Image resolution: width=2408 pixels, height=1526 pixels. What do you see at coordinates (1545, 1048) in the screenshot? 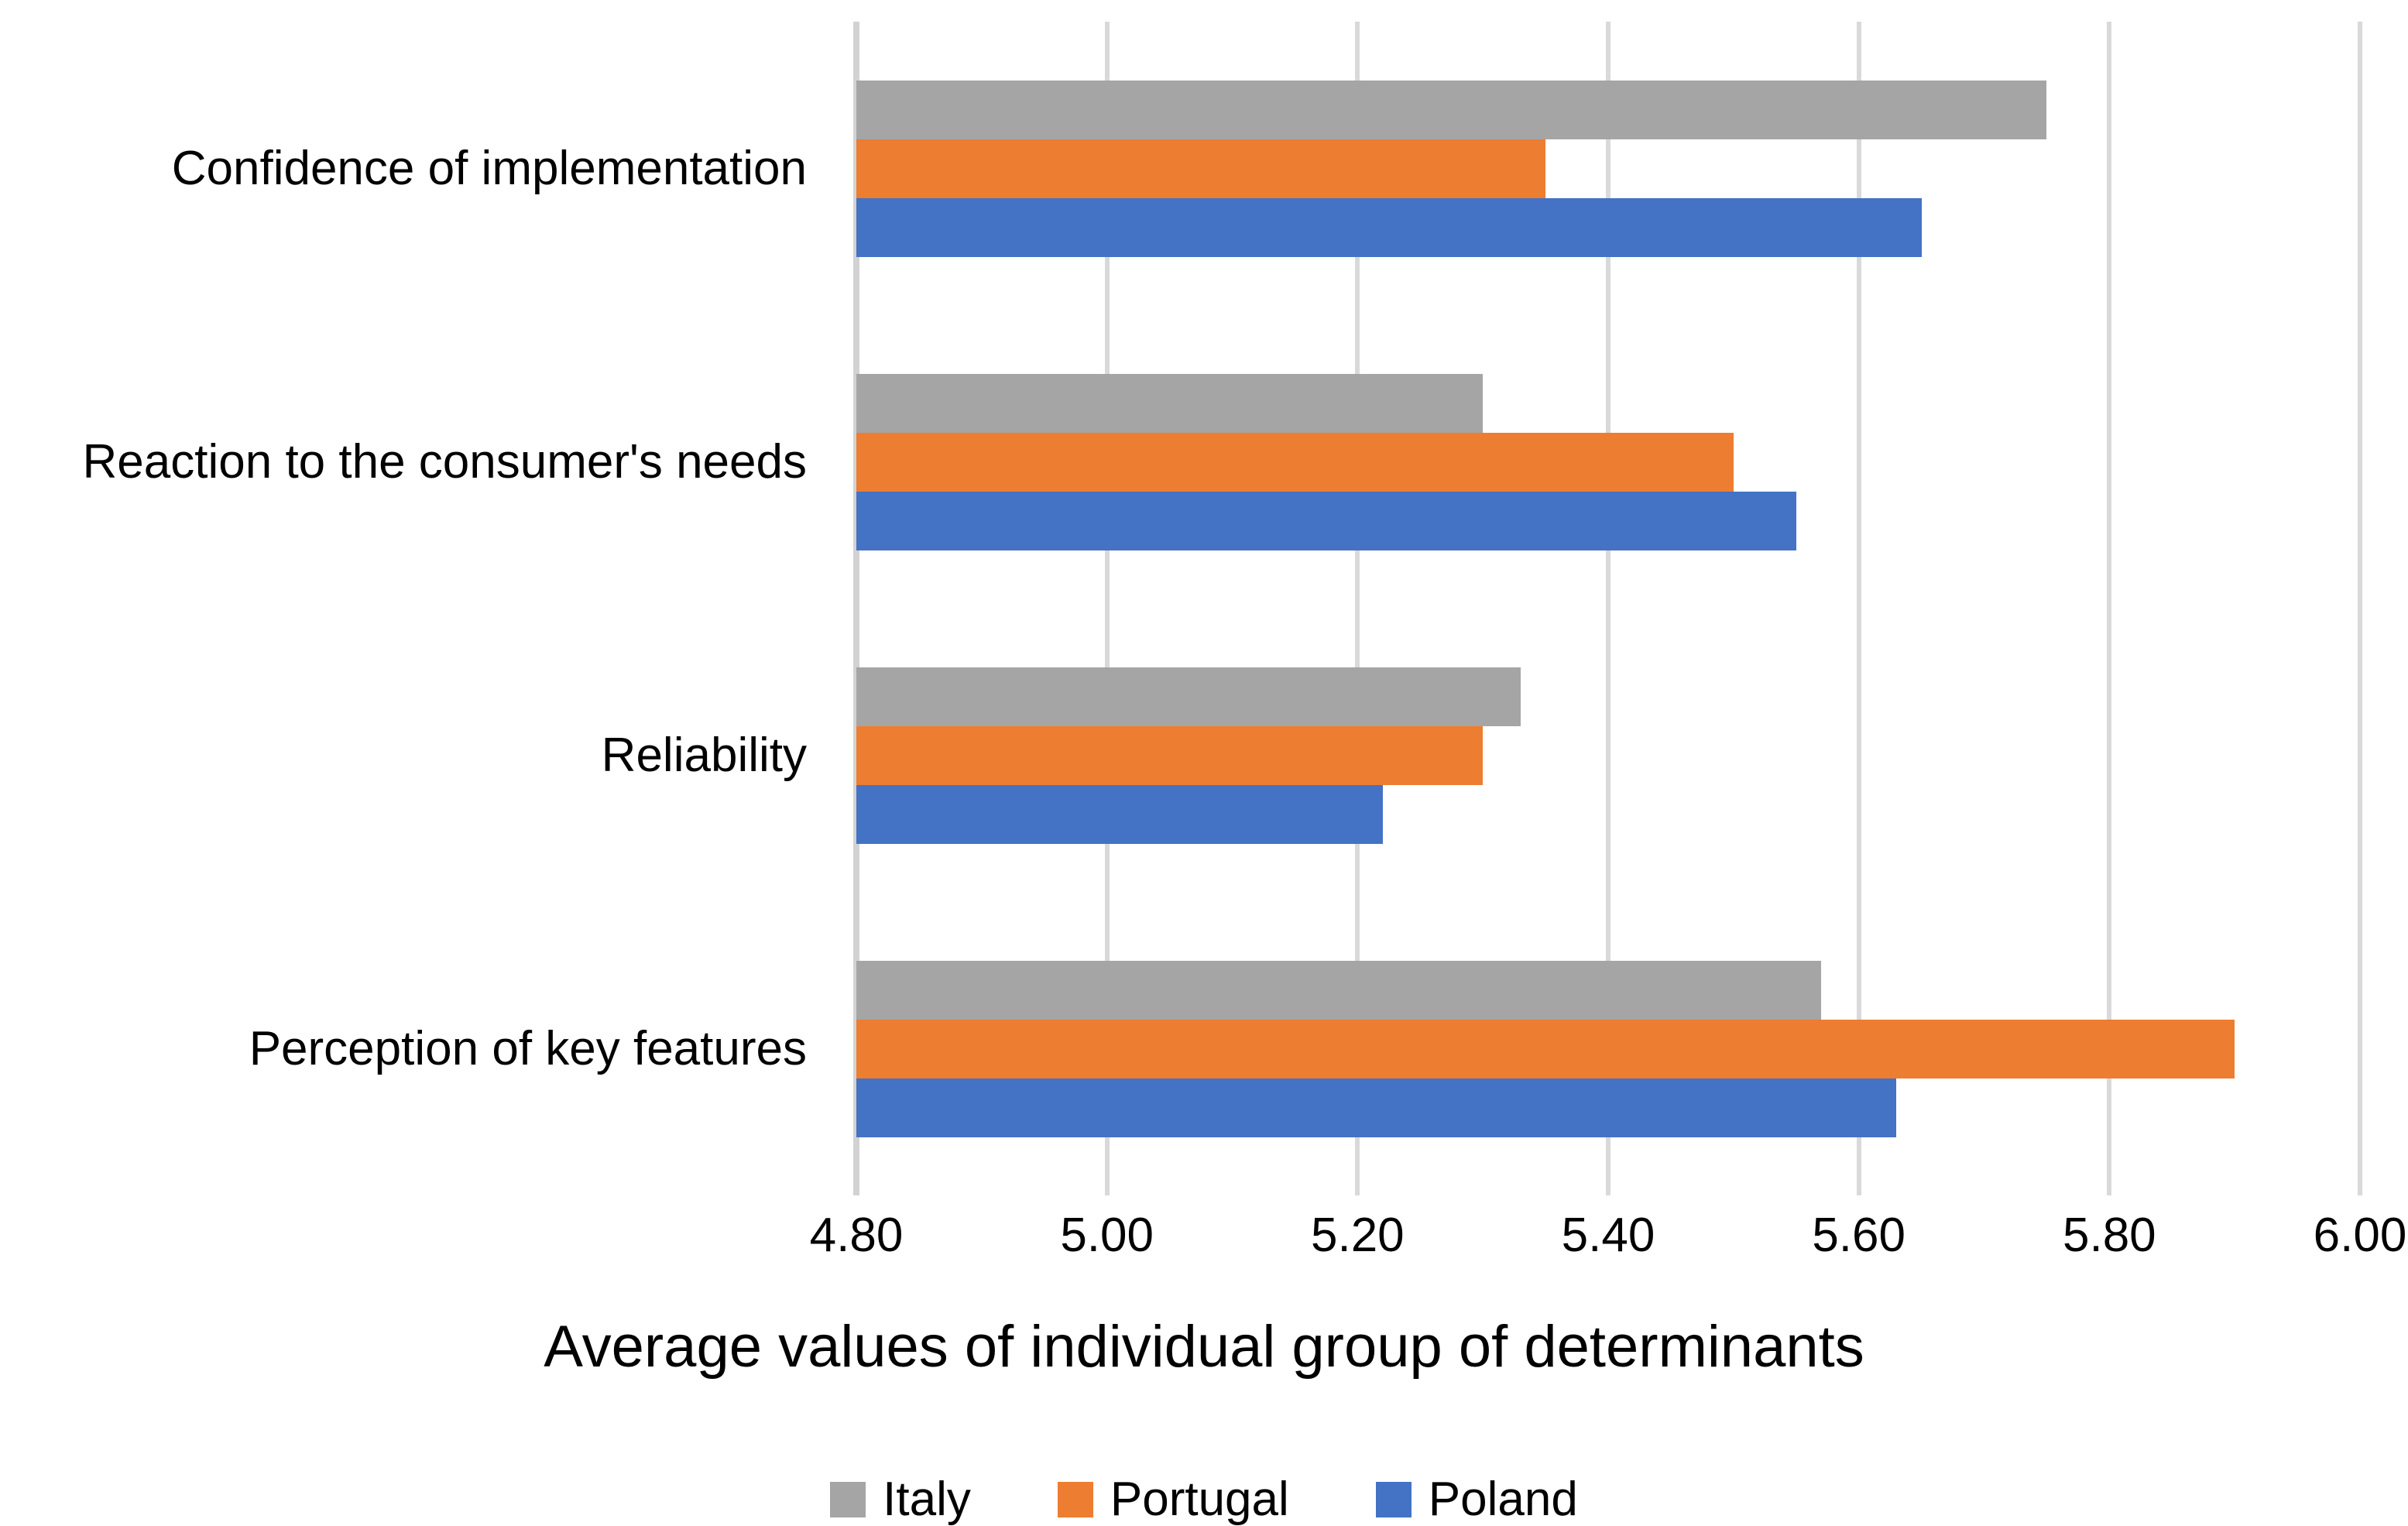
I see `bar-portugal-perception-of-key-features` at bounding box center [1545, 1048].